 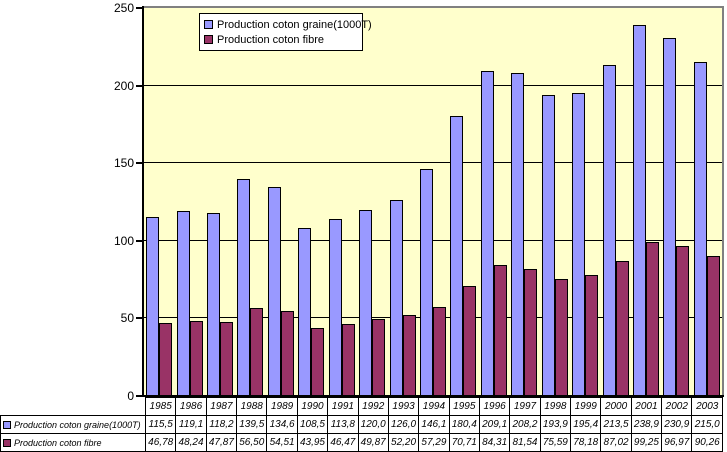 I want to click on bar-graine-1995, so click(x=457, y=256).